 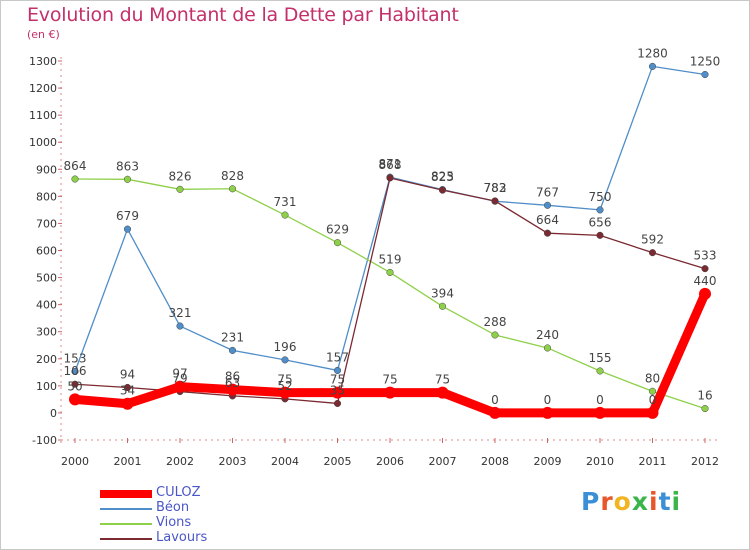 What do you see at coordinates (547, 192) in the screenshot?
I see `data-label-beon: 767` at bounding box center [547, 192].